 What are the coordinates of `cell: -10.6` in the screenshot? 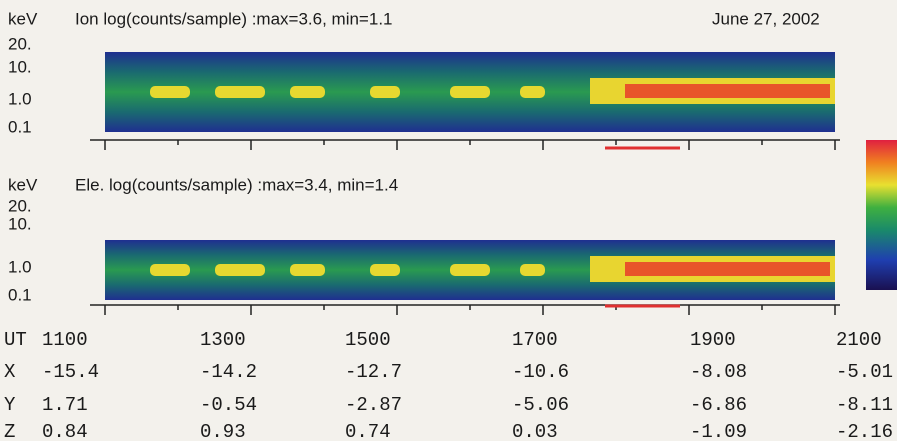 It's located at (540, 372).